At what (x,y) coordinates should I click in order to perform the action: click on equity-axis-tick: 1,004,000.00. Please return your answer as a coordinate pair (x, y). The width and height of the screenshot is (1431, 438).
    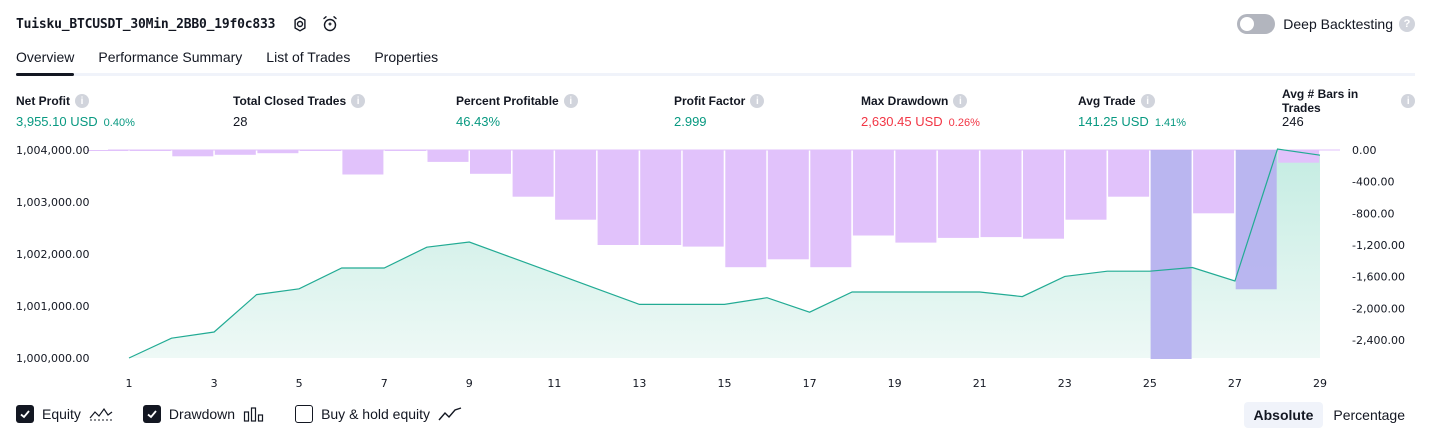
    Looking at the image, I should click on (52, 150).